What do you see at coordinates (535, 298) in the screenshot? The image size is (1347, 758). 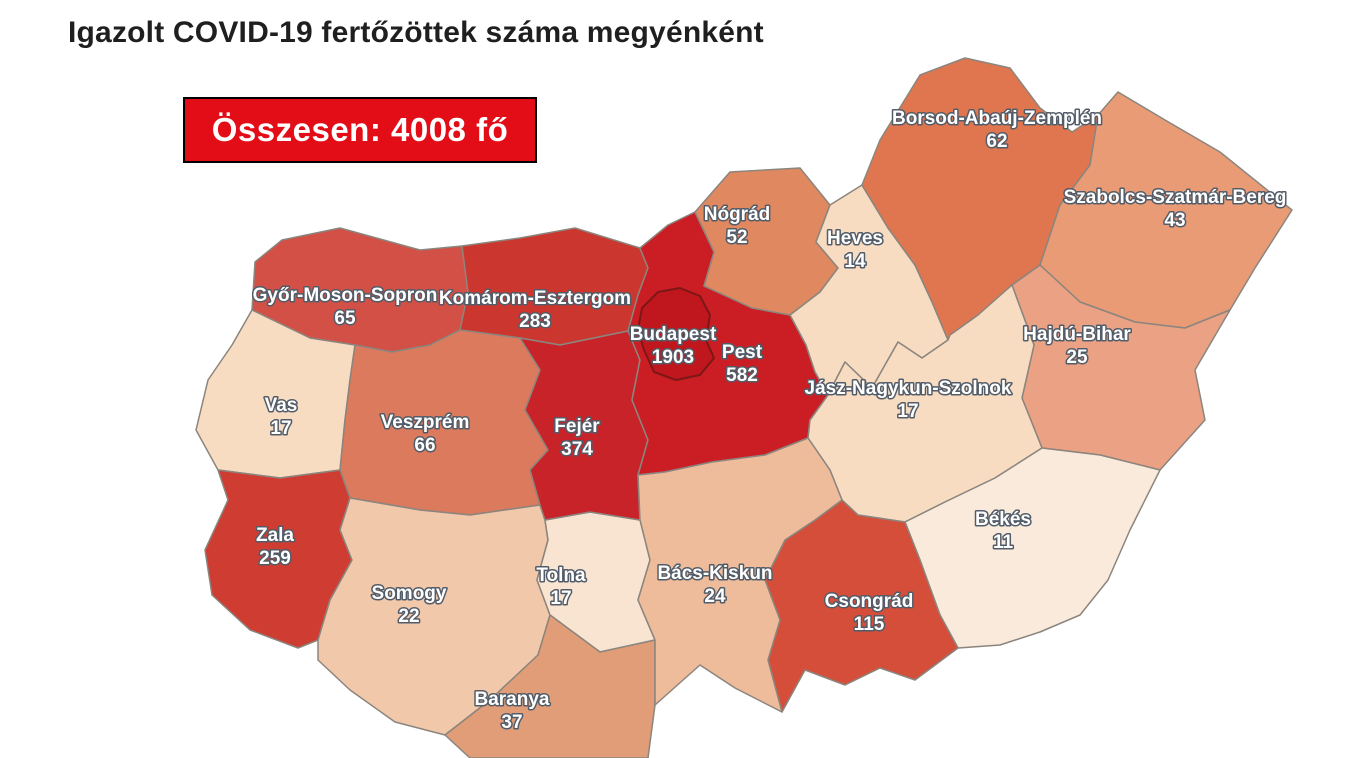 I see `county-label-komarom-esztergom: Komárom-Esztergom` at bounding box center [535, 298].